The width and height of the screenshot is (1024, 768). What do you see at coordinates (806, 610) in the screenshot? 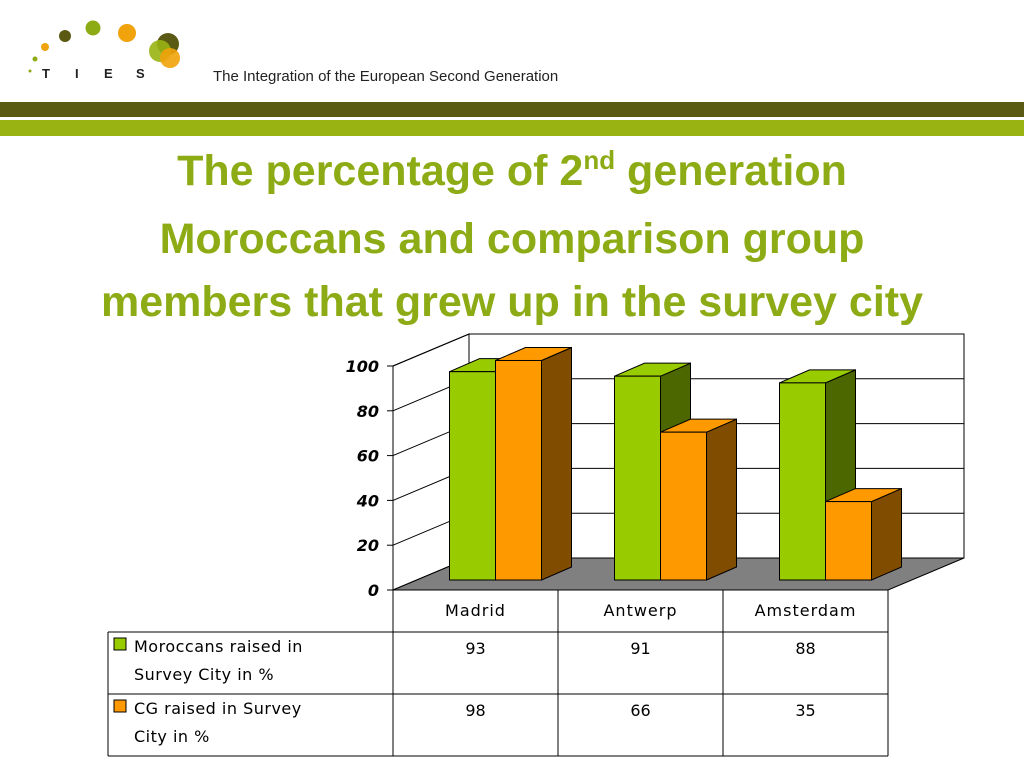
I see `category-label: Amsterdam` at bounding box center [806, 610].